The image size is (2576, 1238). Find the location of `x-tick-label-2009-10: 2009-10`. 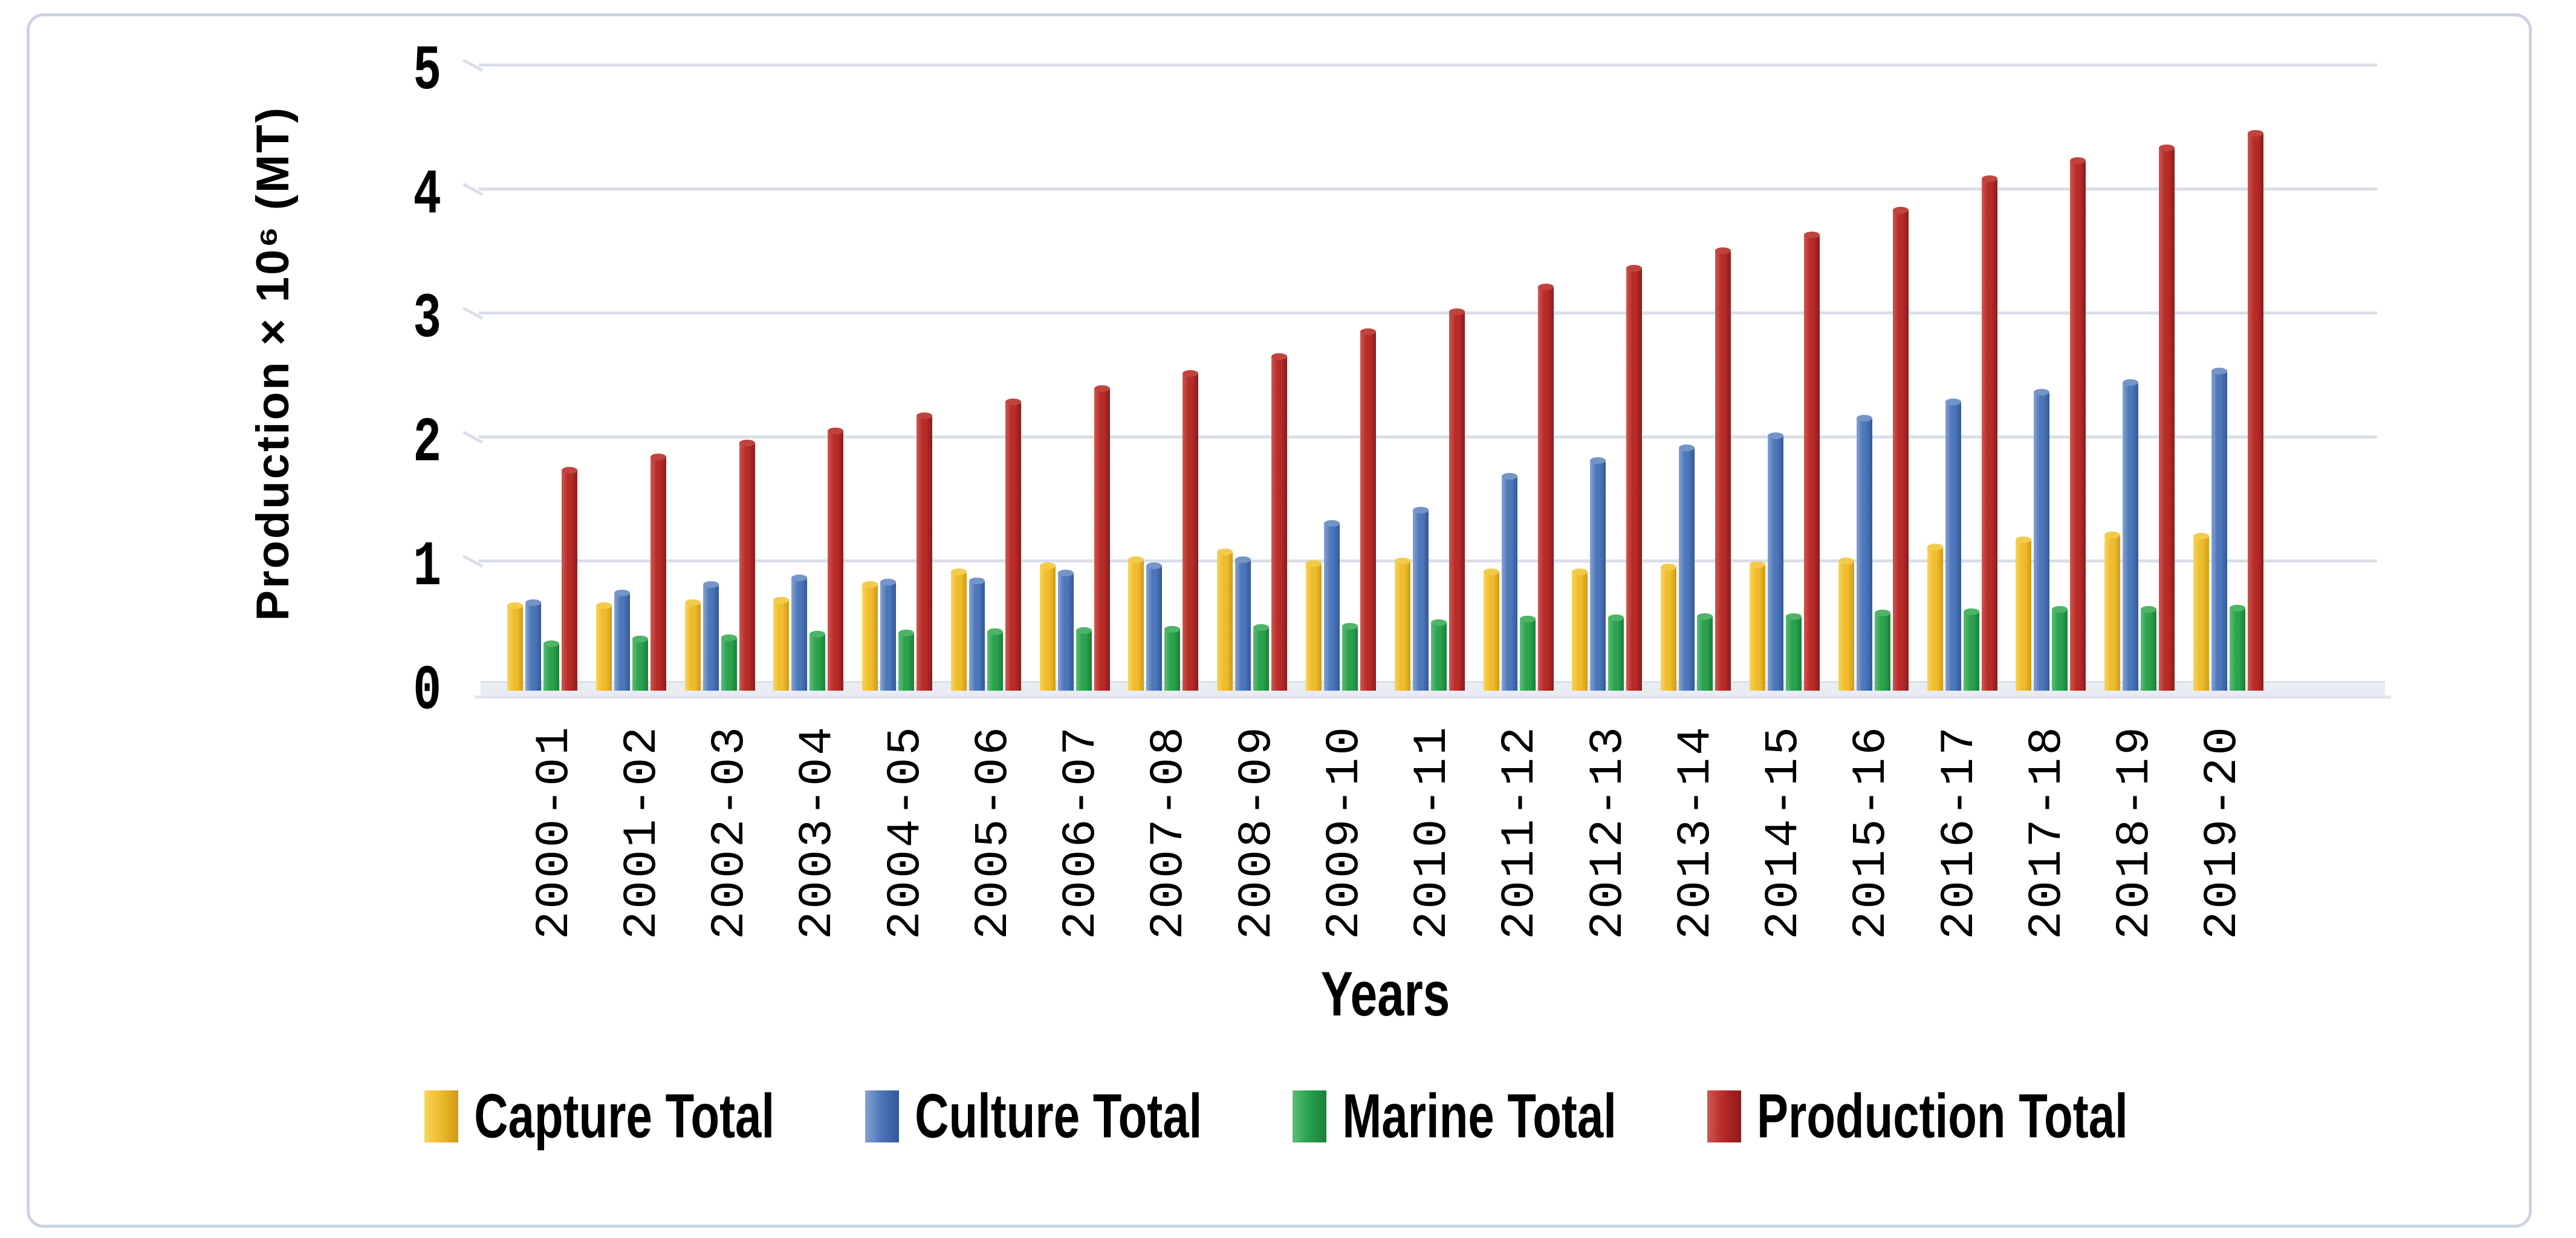

x-tick-label-2009-10: 2009-10 is located at coordinates (1345, 833).